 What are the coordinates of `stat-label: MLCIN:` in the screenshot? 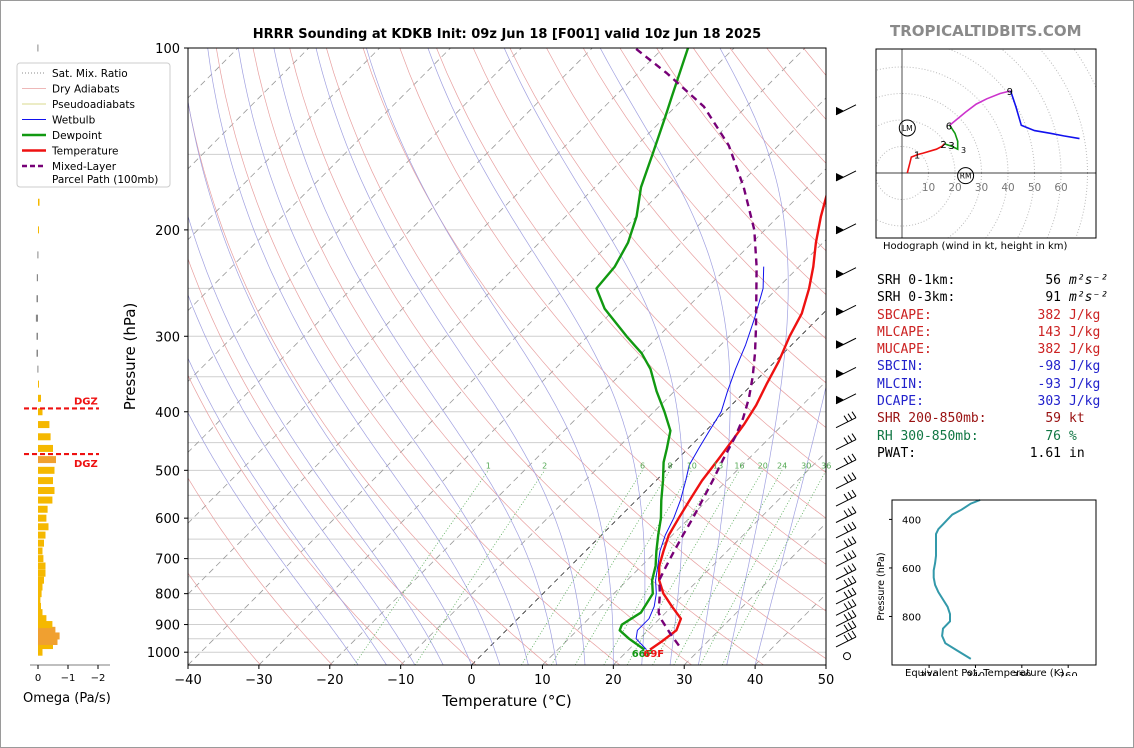 It's located at (900, 384).